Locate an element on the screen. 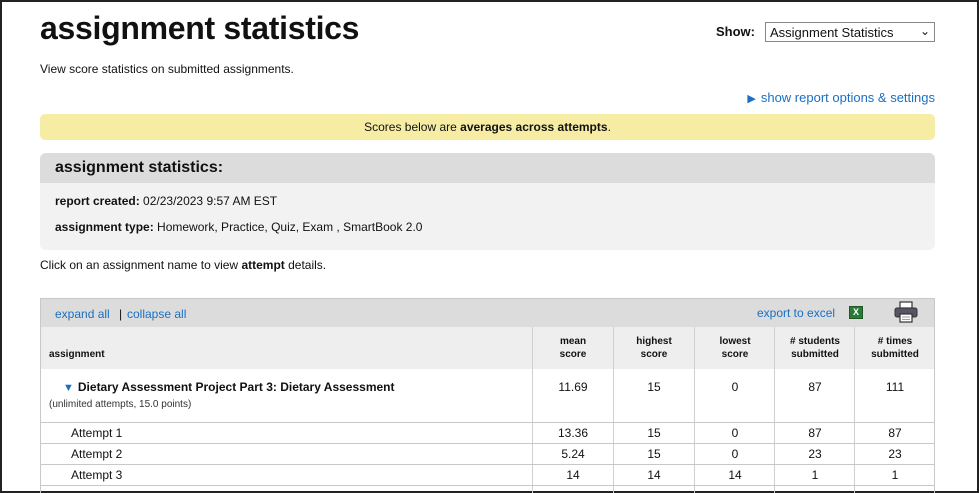 The image size is (979, 493). attempt-students: 87 is located at coordinates (815, 433).